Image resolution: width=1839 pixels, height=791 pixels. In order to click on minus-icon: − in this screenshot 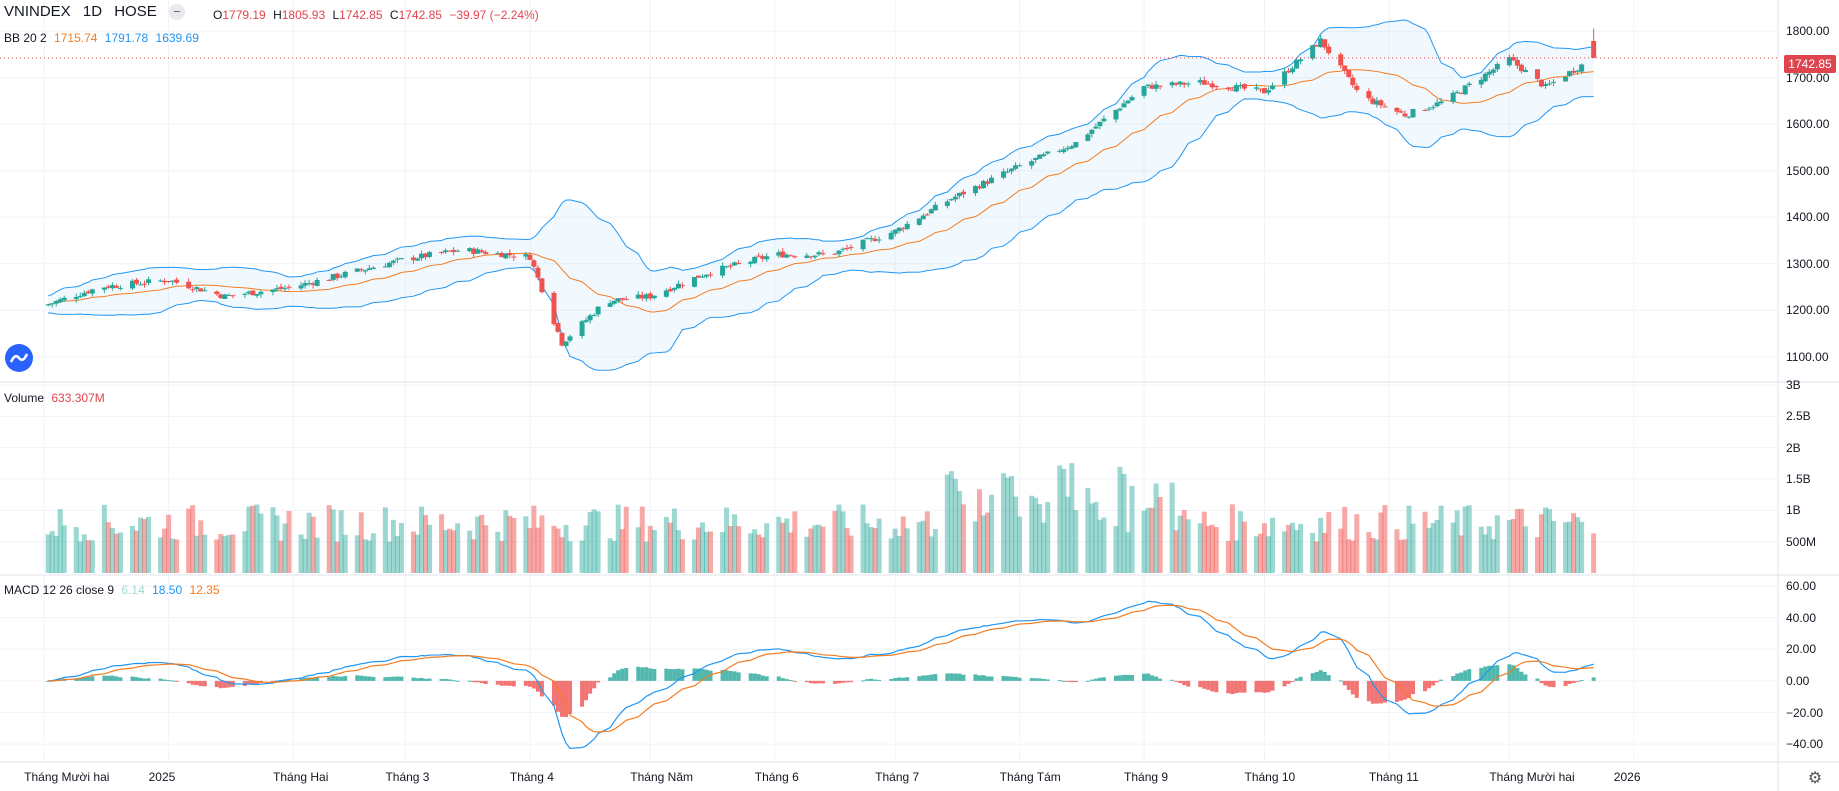, I will do `click(176, 12)`.